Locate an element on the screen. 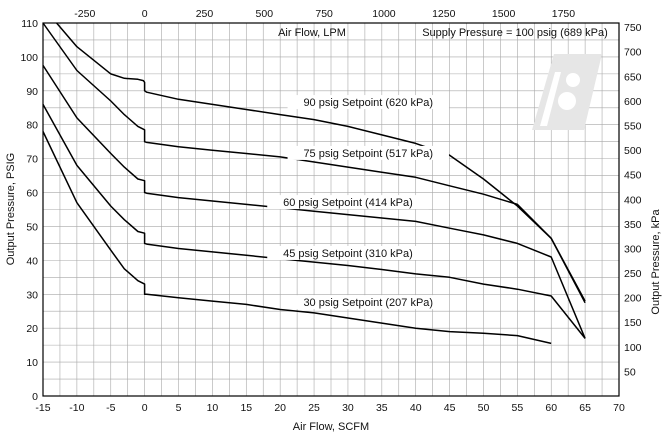 This screenshot has height=437, width=663. right-tick-label: 100 is located at coordinates (633, 348).